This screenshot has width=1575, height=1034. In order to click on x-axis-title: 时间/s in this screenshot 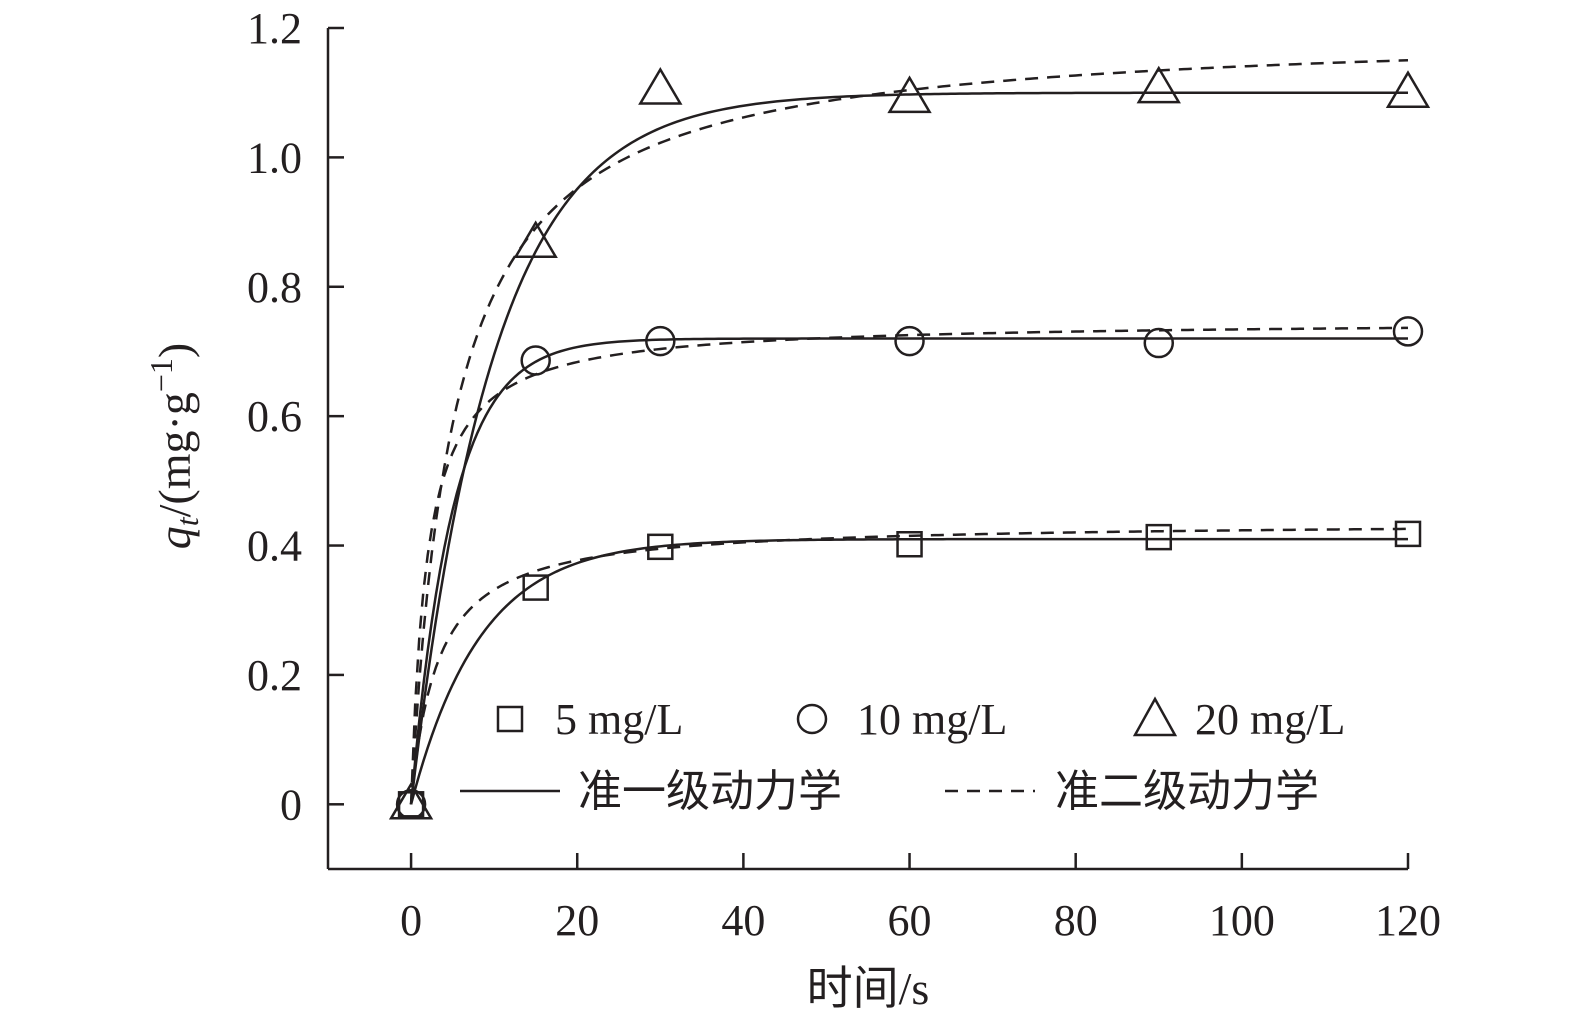, I will do `click(868, 988)`.